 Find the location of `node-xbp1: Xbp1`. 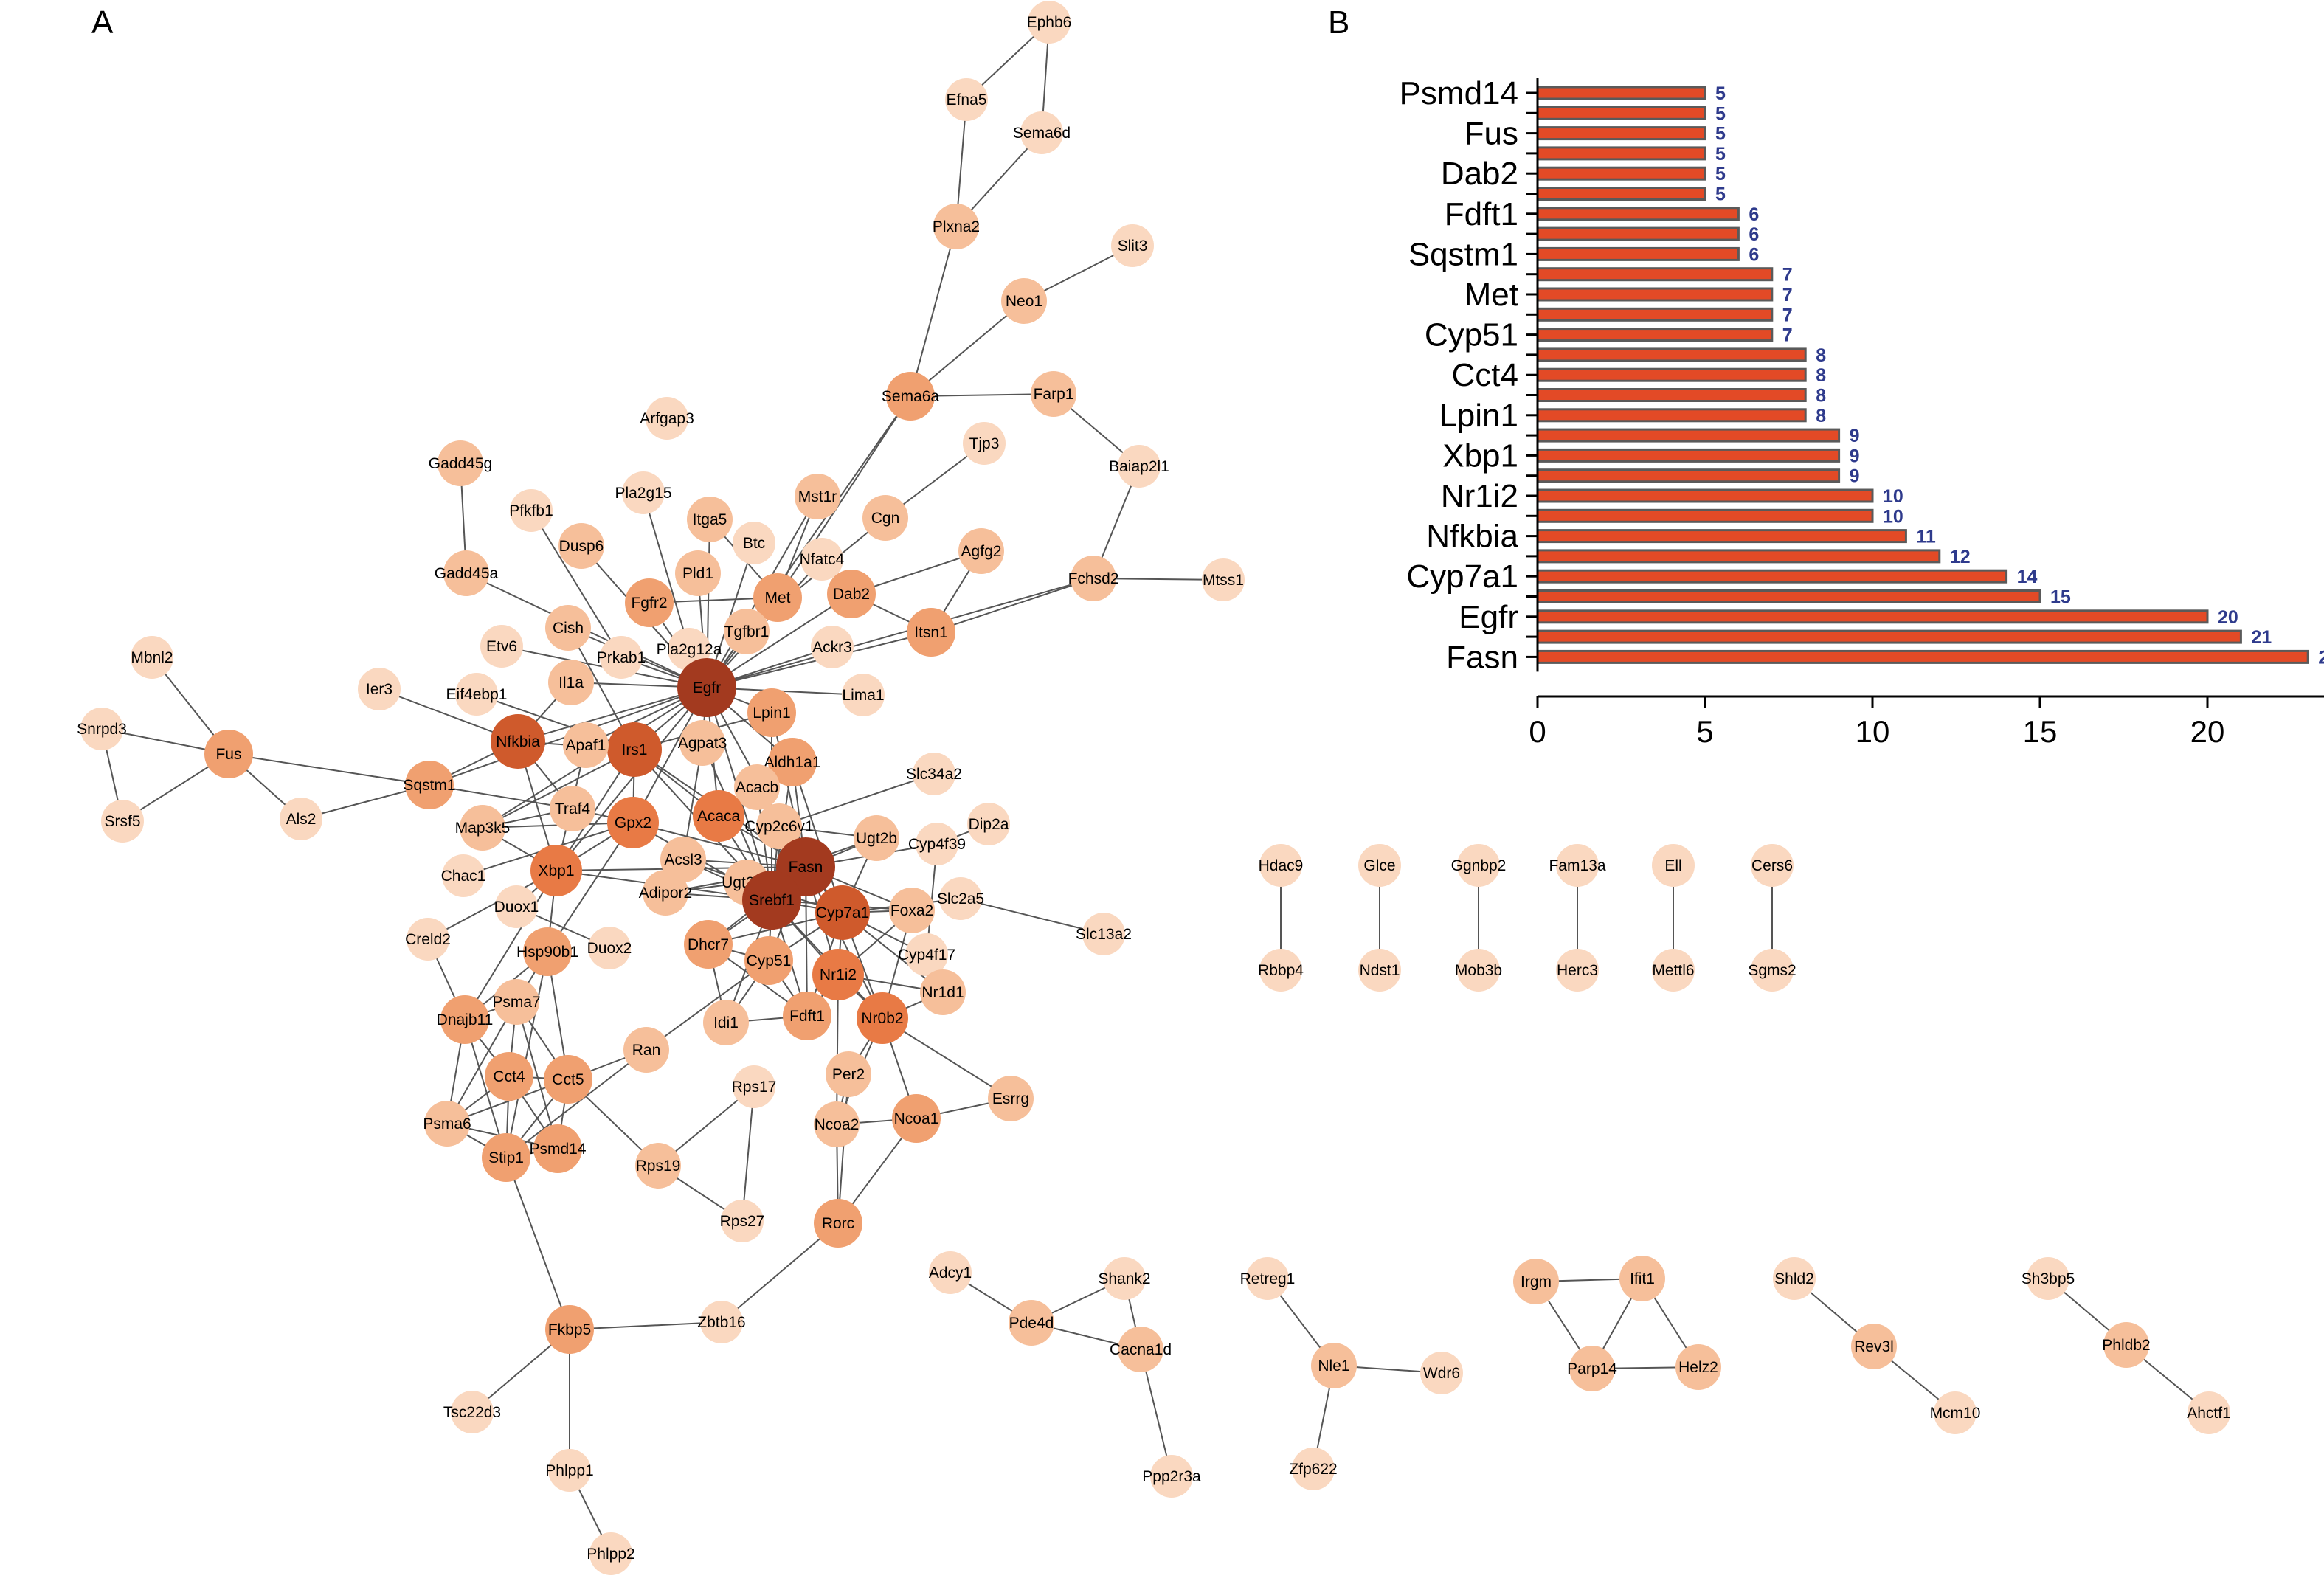

node-xbp1: Xbp1 is located at coordinates (556, 871).